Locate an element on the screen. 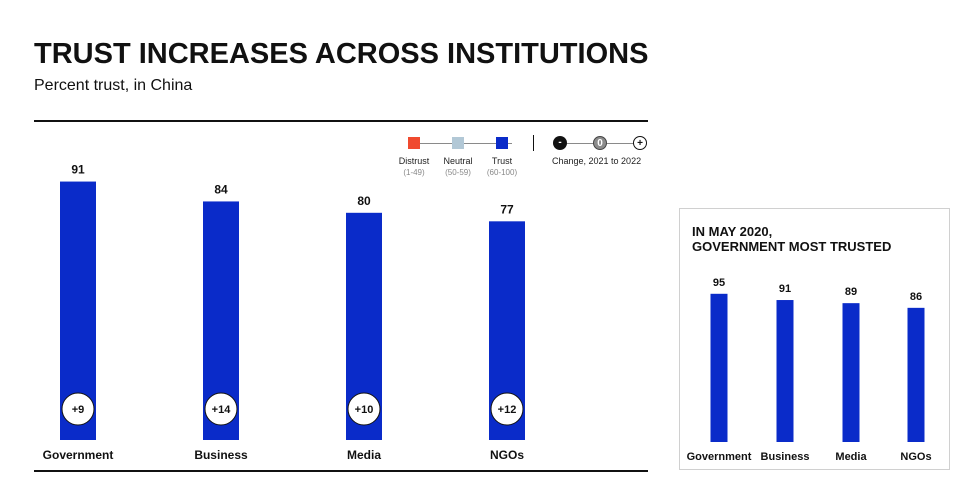 The height and width of the screenshot is (483, 966). legend-change-negative-icon: - is located at coordinates (560, 143).